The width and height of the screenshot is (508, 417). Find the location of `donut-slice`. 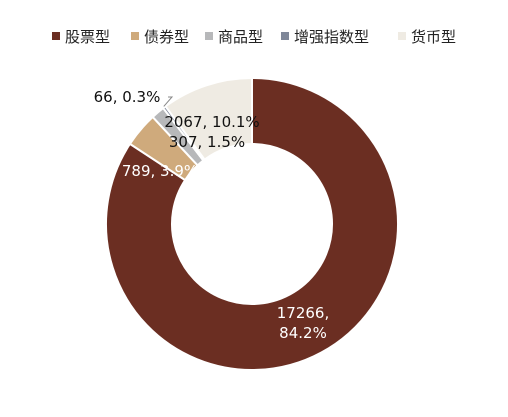

donut-slice is located at coordinates (208, 118).